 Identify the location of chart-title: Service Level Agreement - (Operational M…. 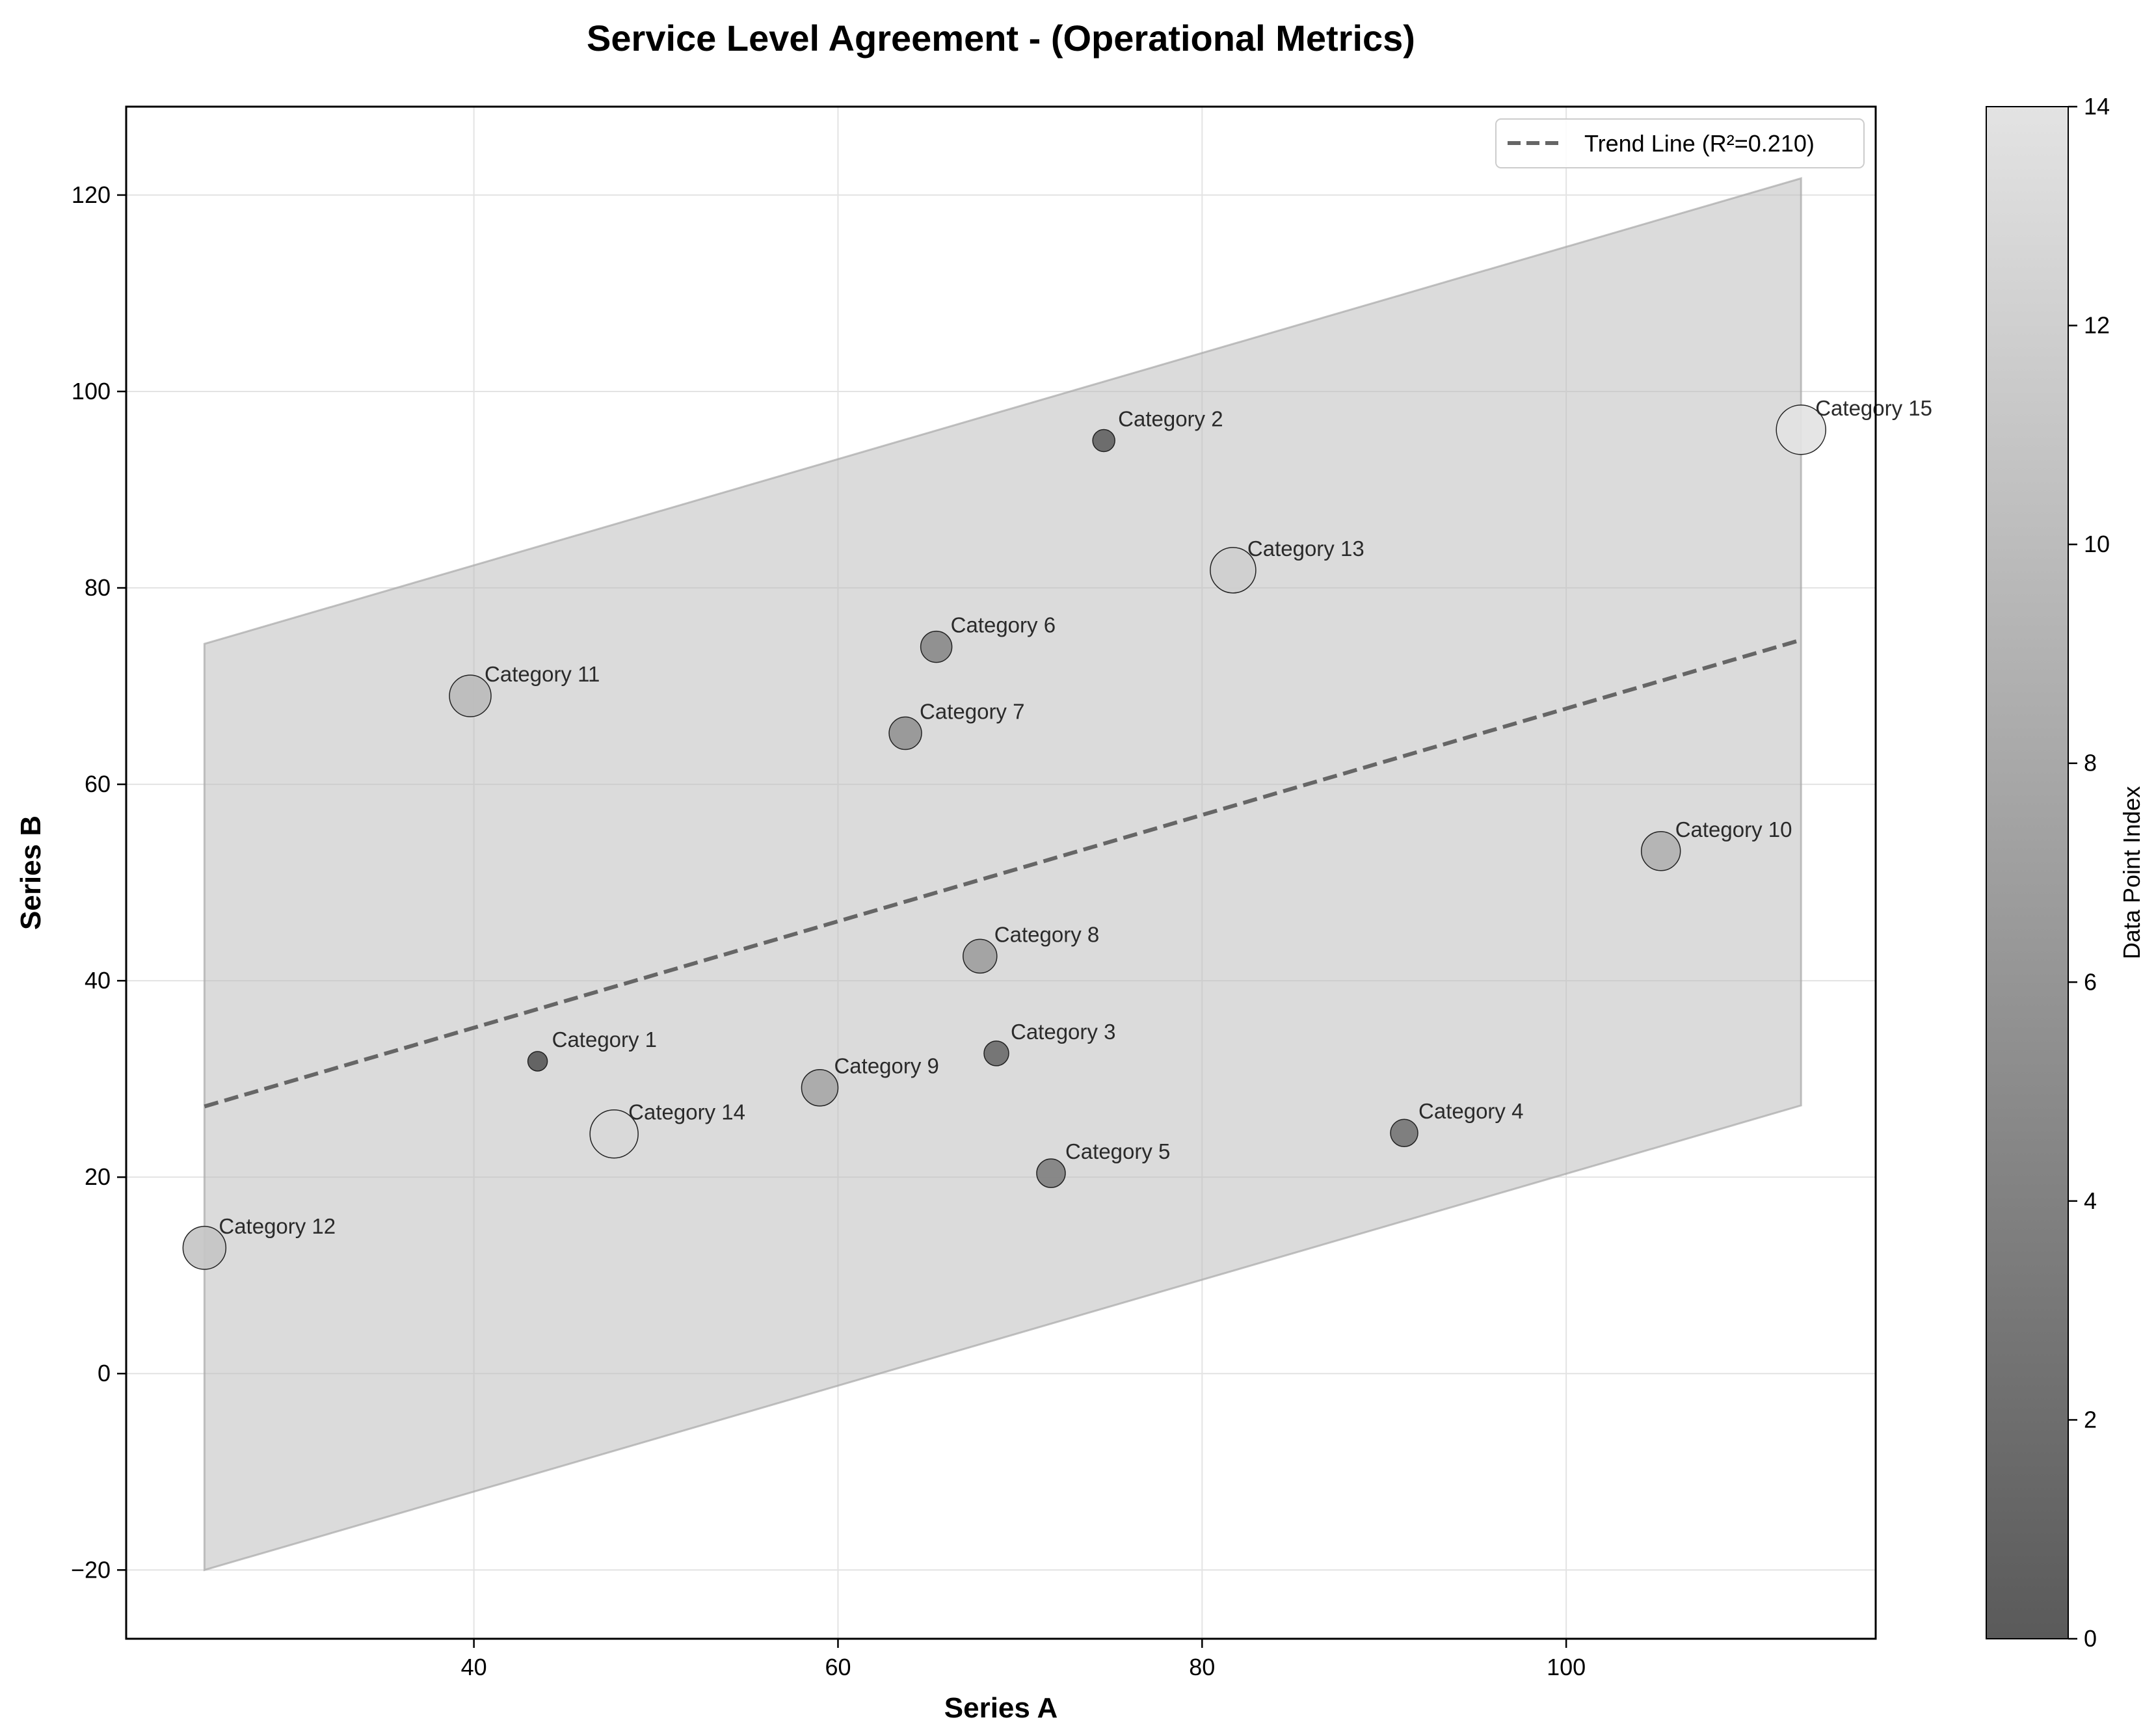
(1001, 38).